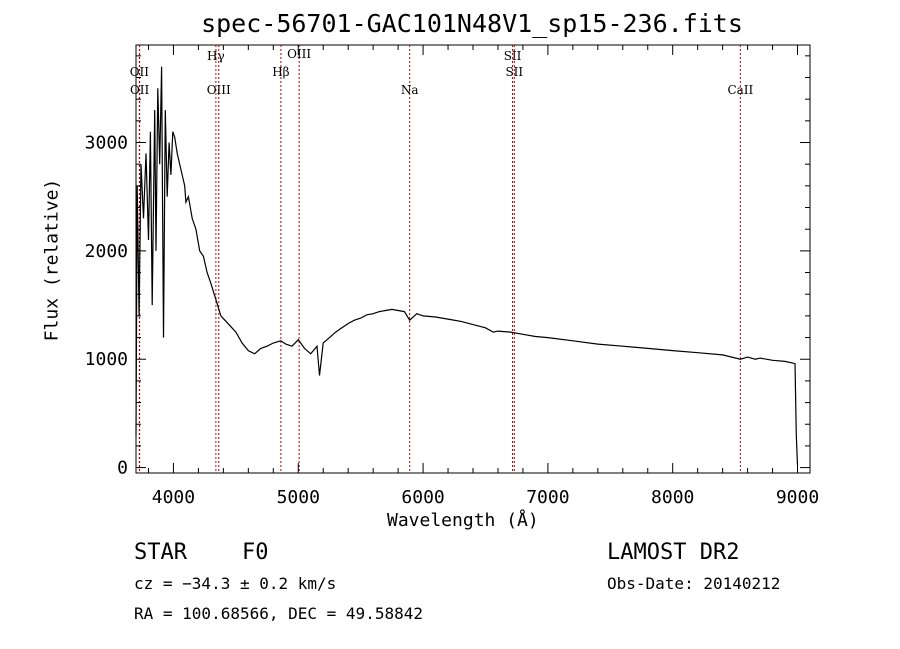  What do you see at coordinates (122, 468) in the screenshot?
I see `y-tick-label: 0` at bounding box center [122, 468].